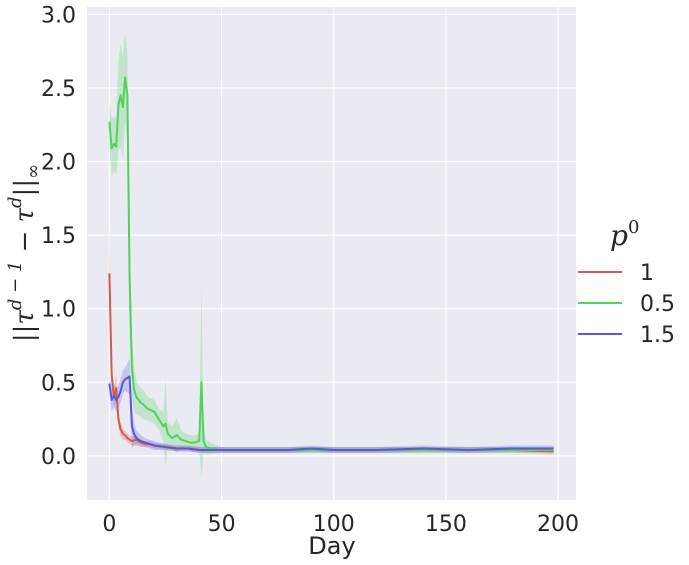 The height and width of the screenshot is (565, 689). Describe the element at coordinates (58, 15) in the screenshot. I see `y-tick-label: 3.0` at that location.